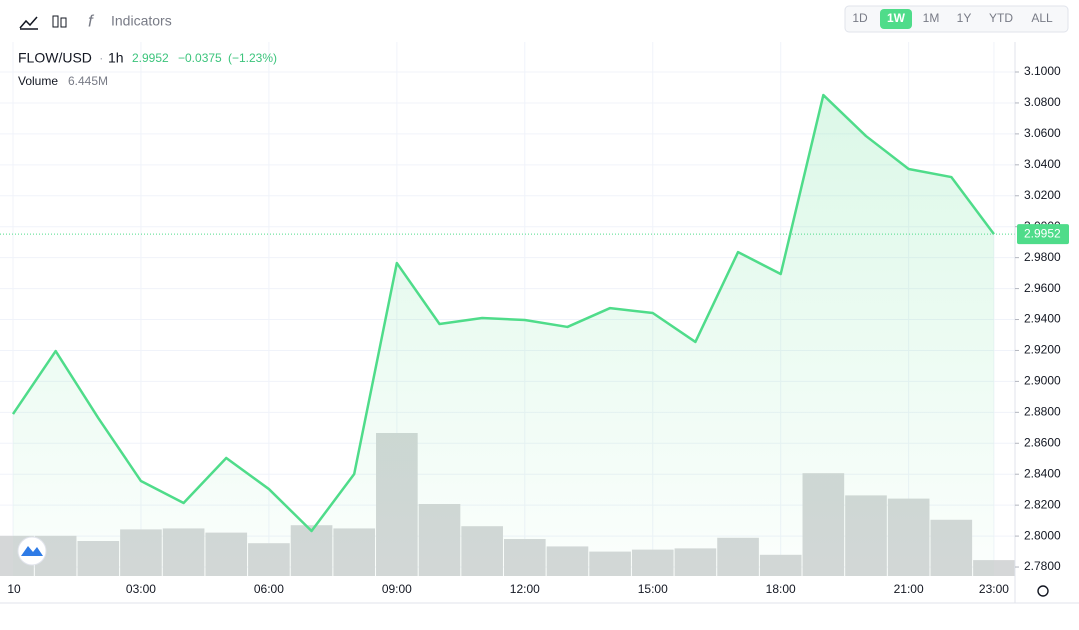  Describe the element at coordinates (141, 589) in the screenshot. I see `x-tick-label: 03:00` at that location.